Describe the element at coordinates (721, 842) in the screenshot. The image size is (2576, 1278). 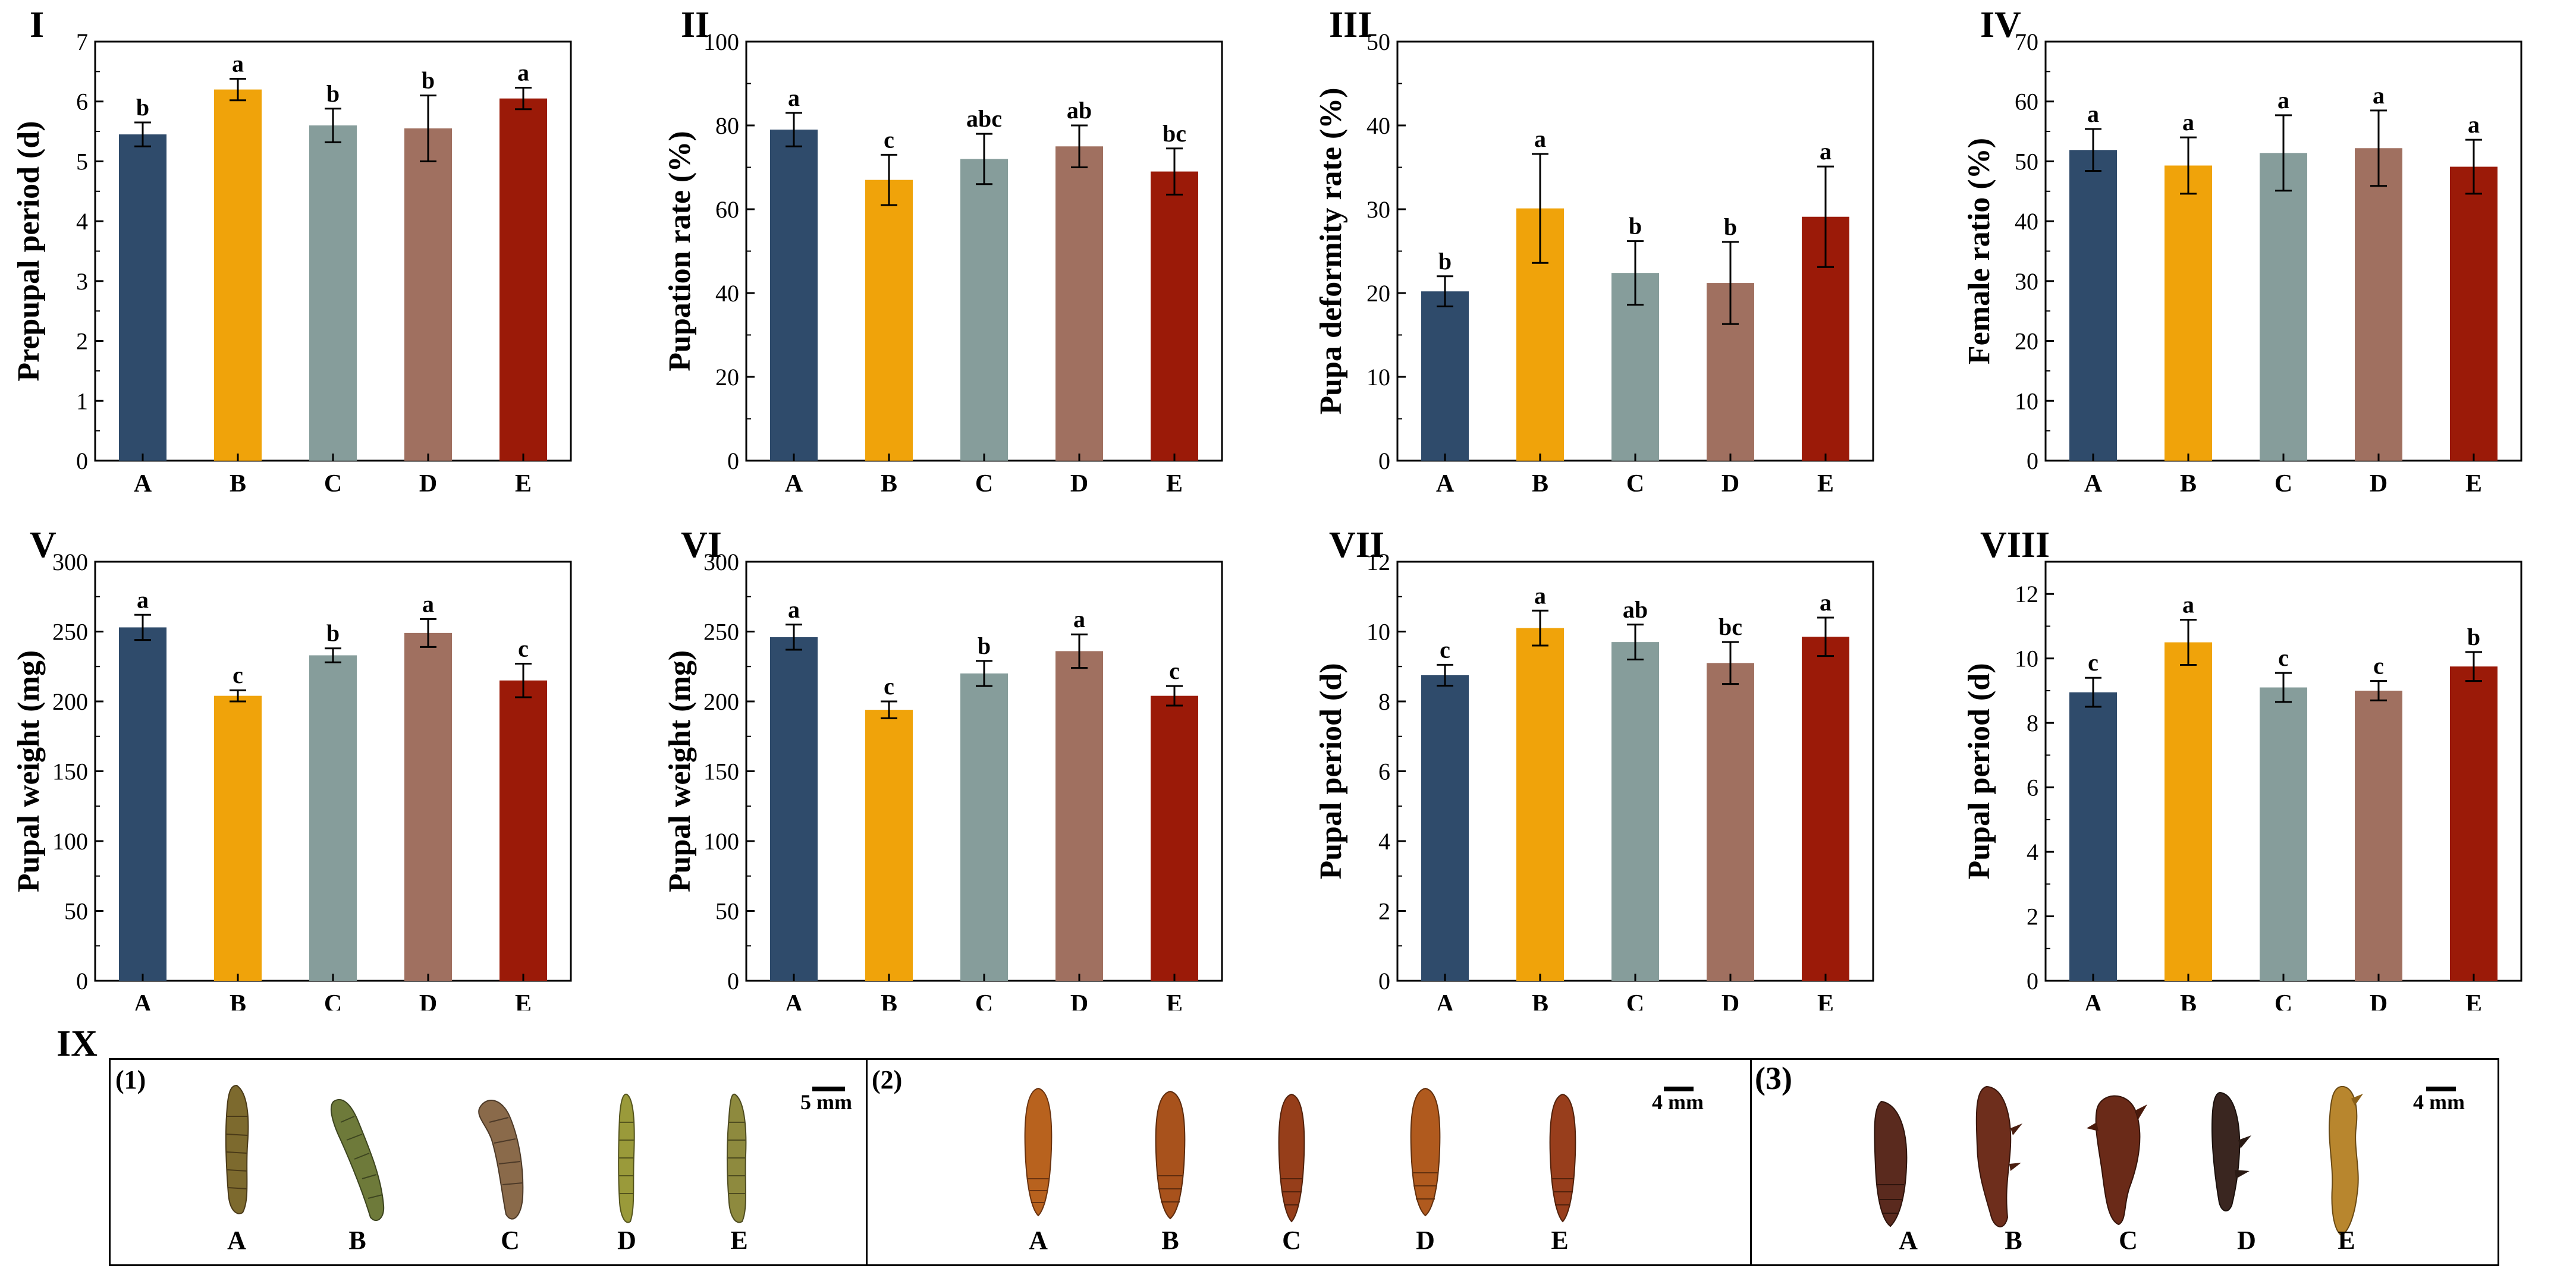
I see `y-tick-label: 100` at that location.